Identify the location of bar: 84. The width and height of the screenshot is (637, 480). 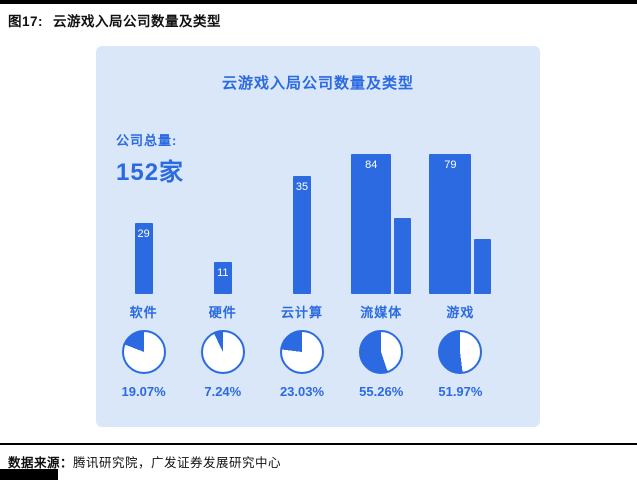
(371, 224).